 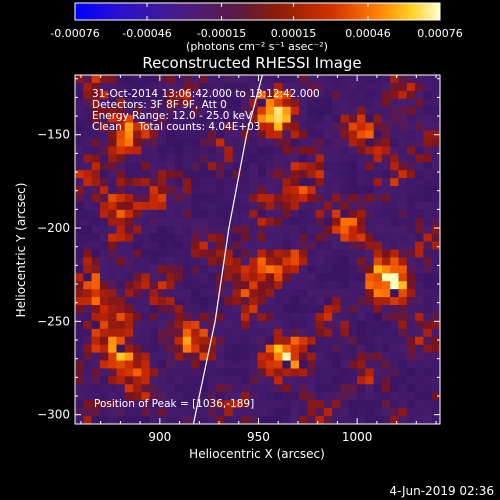 I want to click on colorbar-tick-label: -0.00015, so click(x=221, y=33).